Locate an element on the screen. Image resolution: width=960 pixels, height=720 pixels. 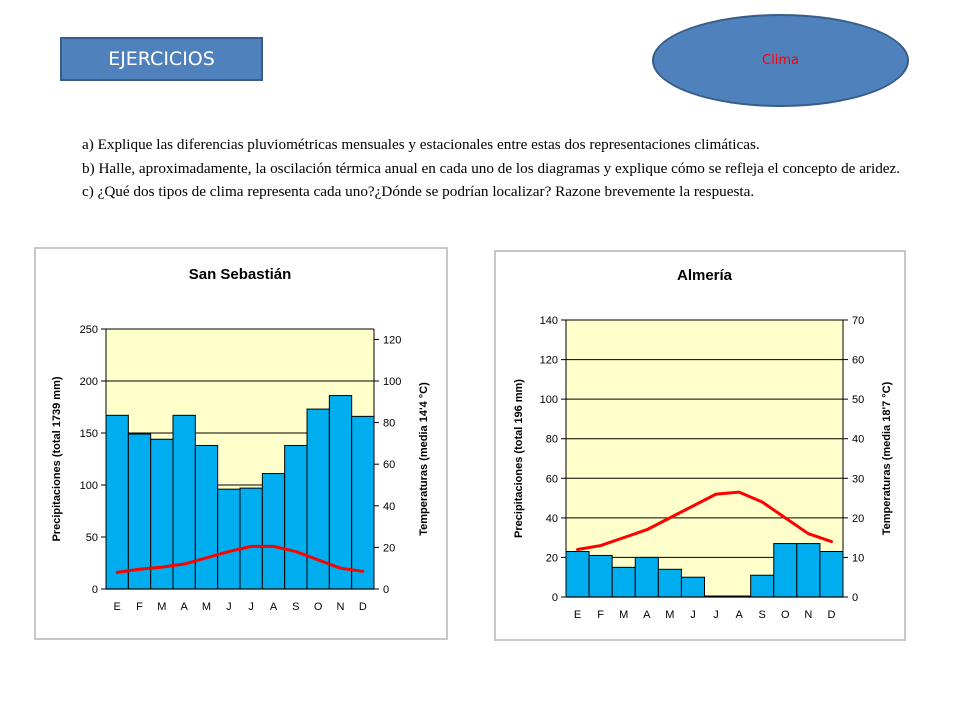
y2-tick-label: 80 is located at coordinates (389, 424).